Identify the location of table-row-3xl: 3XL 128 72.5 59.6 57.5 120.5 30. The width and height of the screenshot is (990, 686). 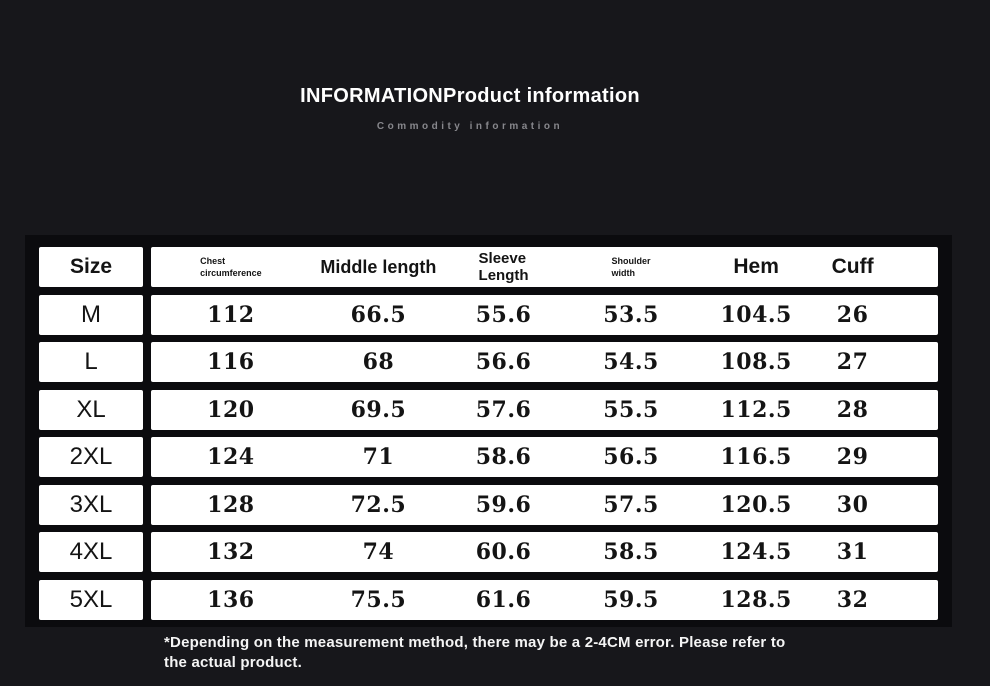
(488, 504).